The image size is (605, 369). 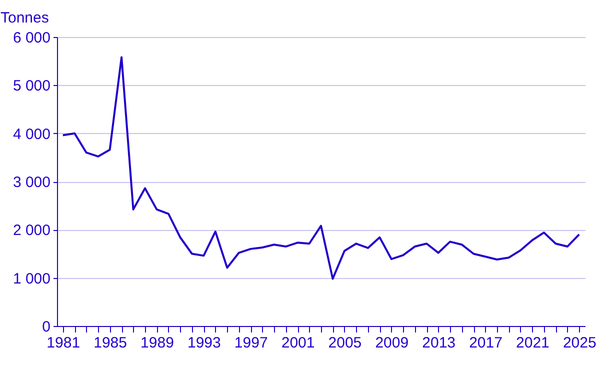 I want to click on x-tick-label: 2009, so click(x=392, y=343).